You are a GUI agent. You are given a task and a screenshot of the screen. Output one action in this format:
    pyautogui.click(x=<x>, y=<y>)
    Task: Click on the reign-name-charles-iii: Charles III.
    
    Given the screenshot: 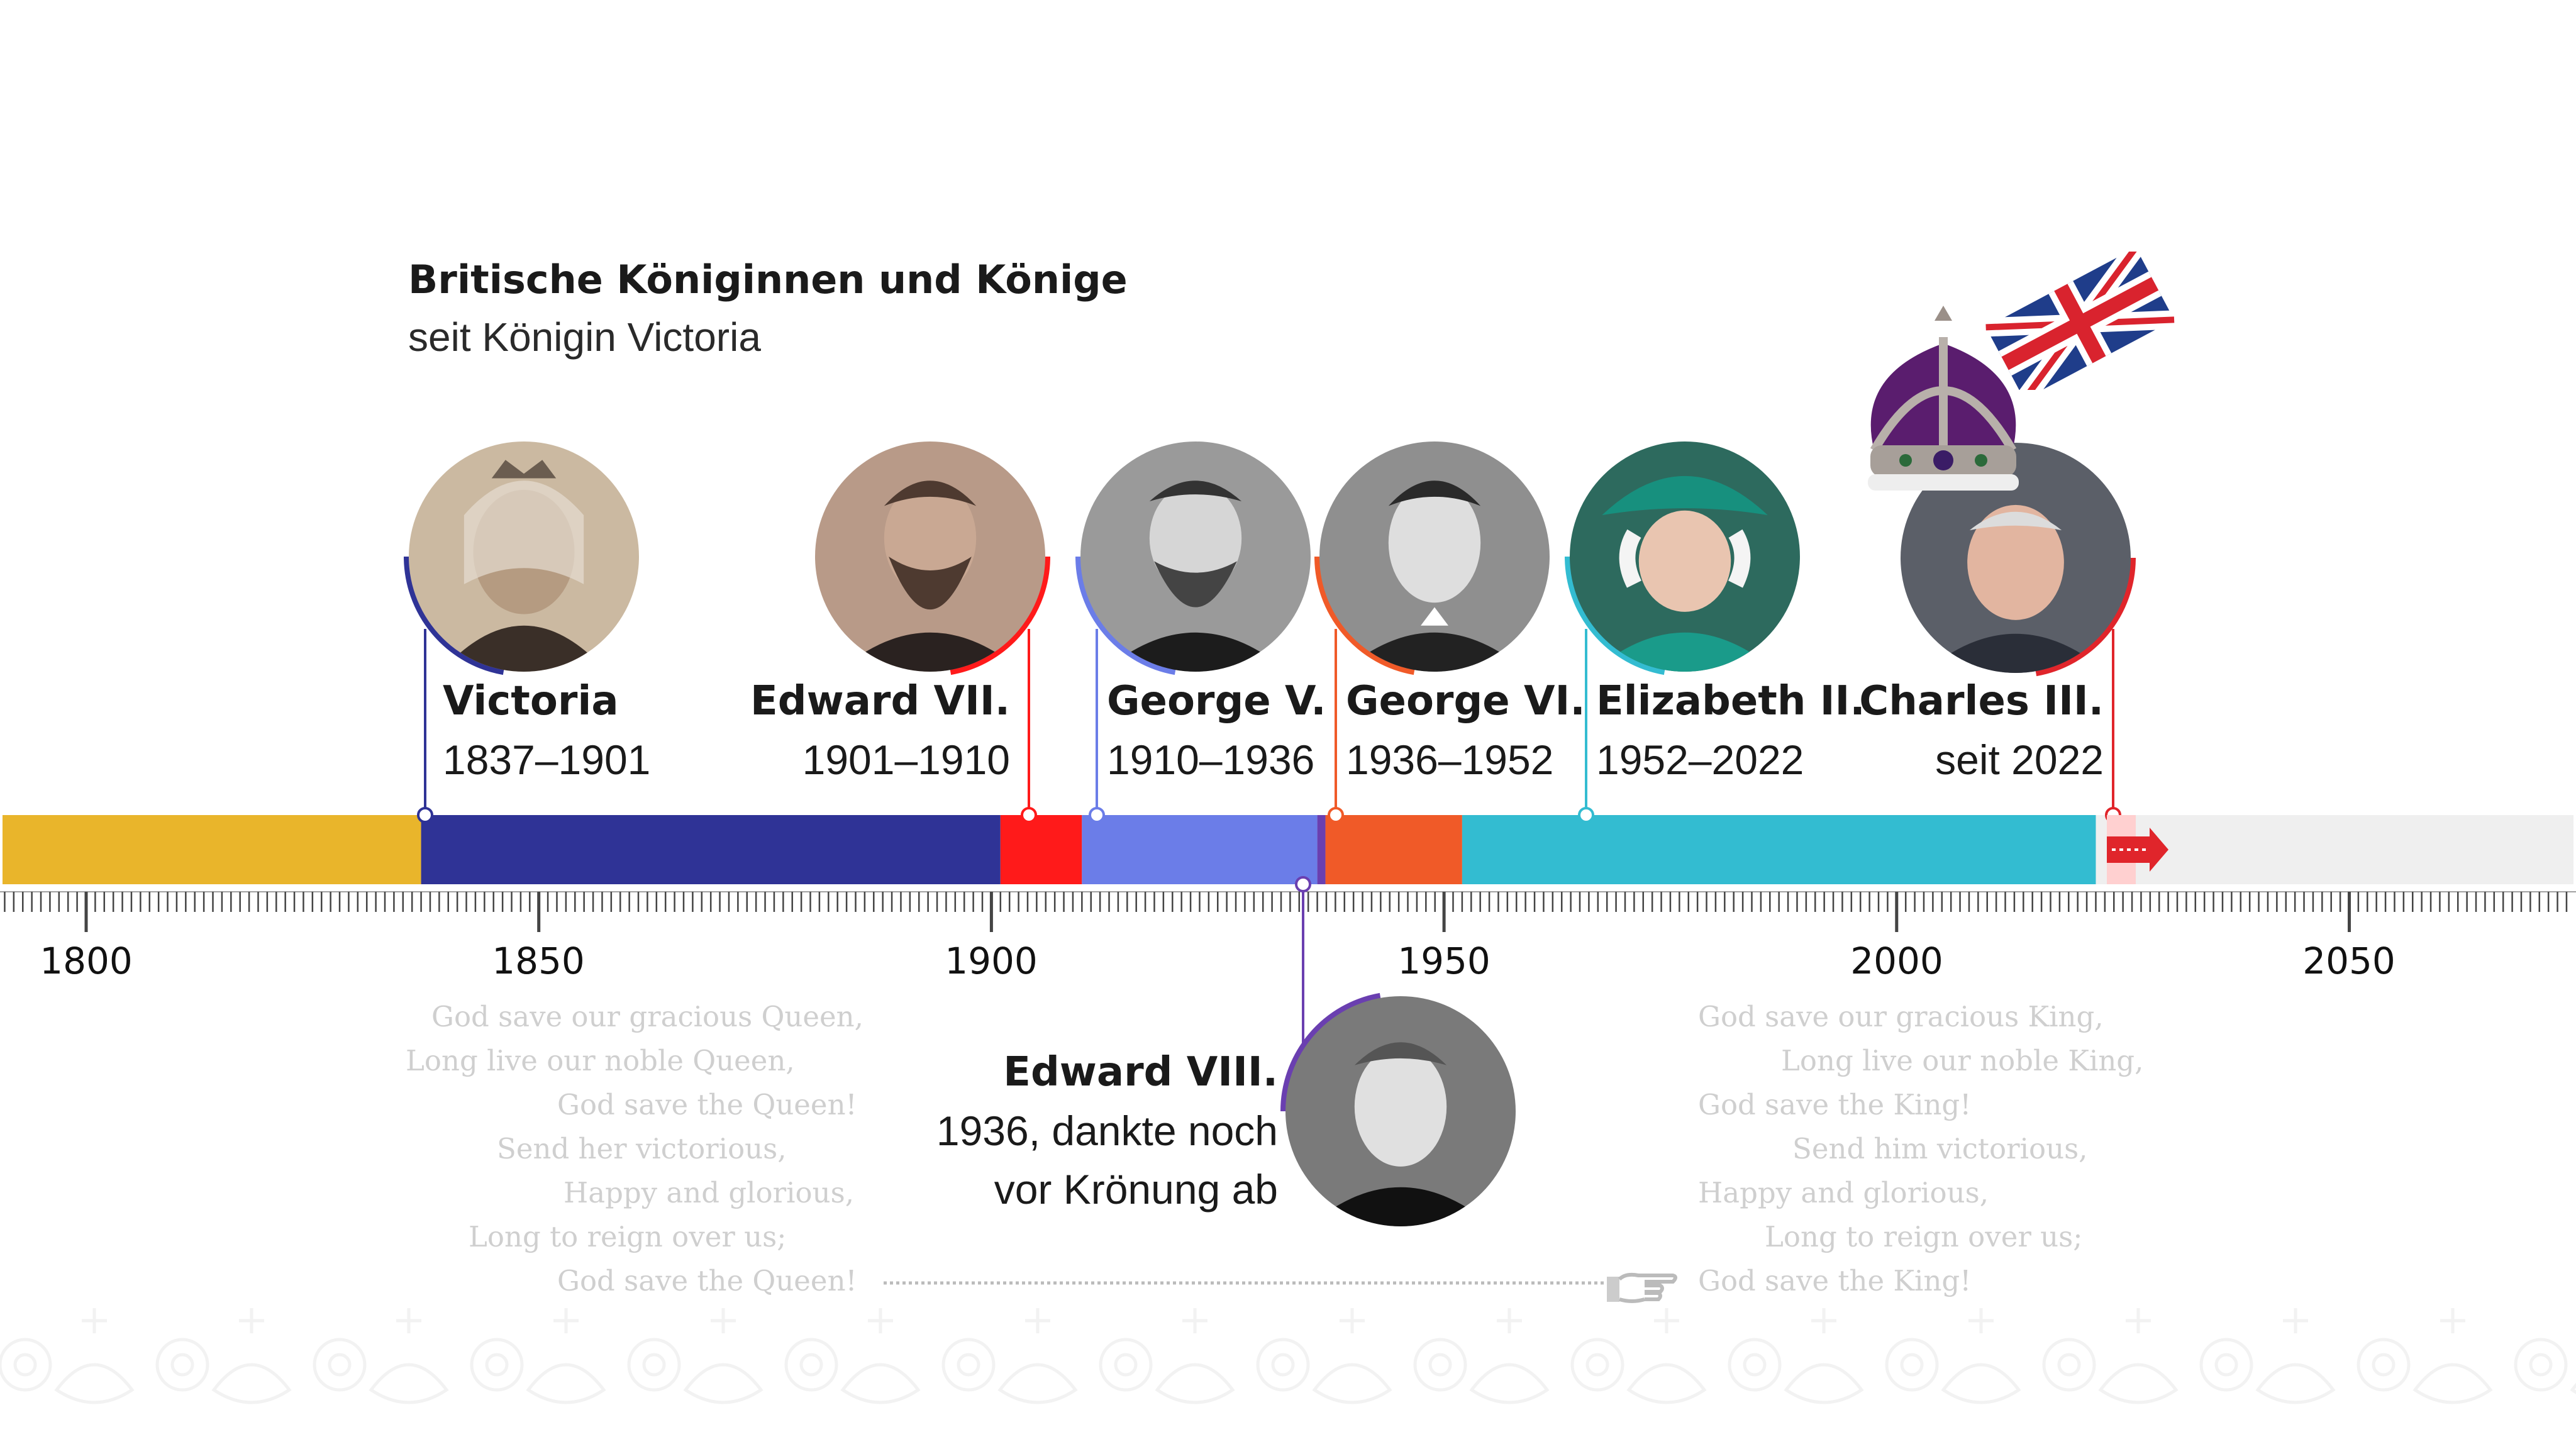 What is the action you would take?
    pyautogui.click(x=1981, y=701)
    